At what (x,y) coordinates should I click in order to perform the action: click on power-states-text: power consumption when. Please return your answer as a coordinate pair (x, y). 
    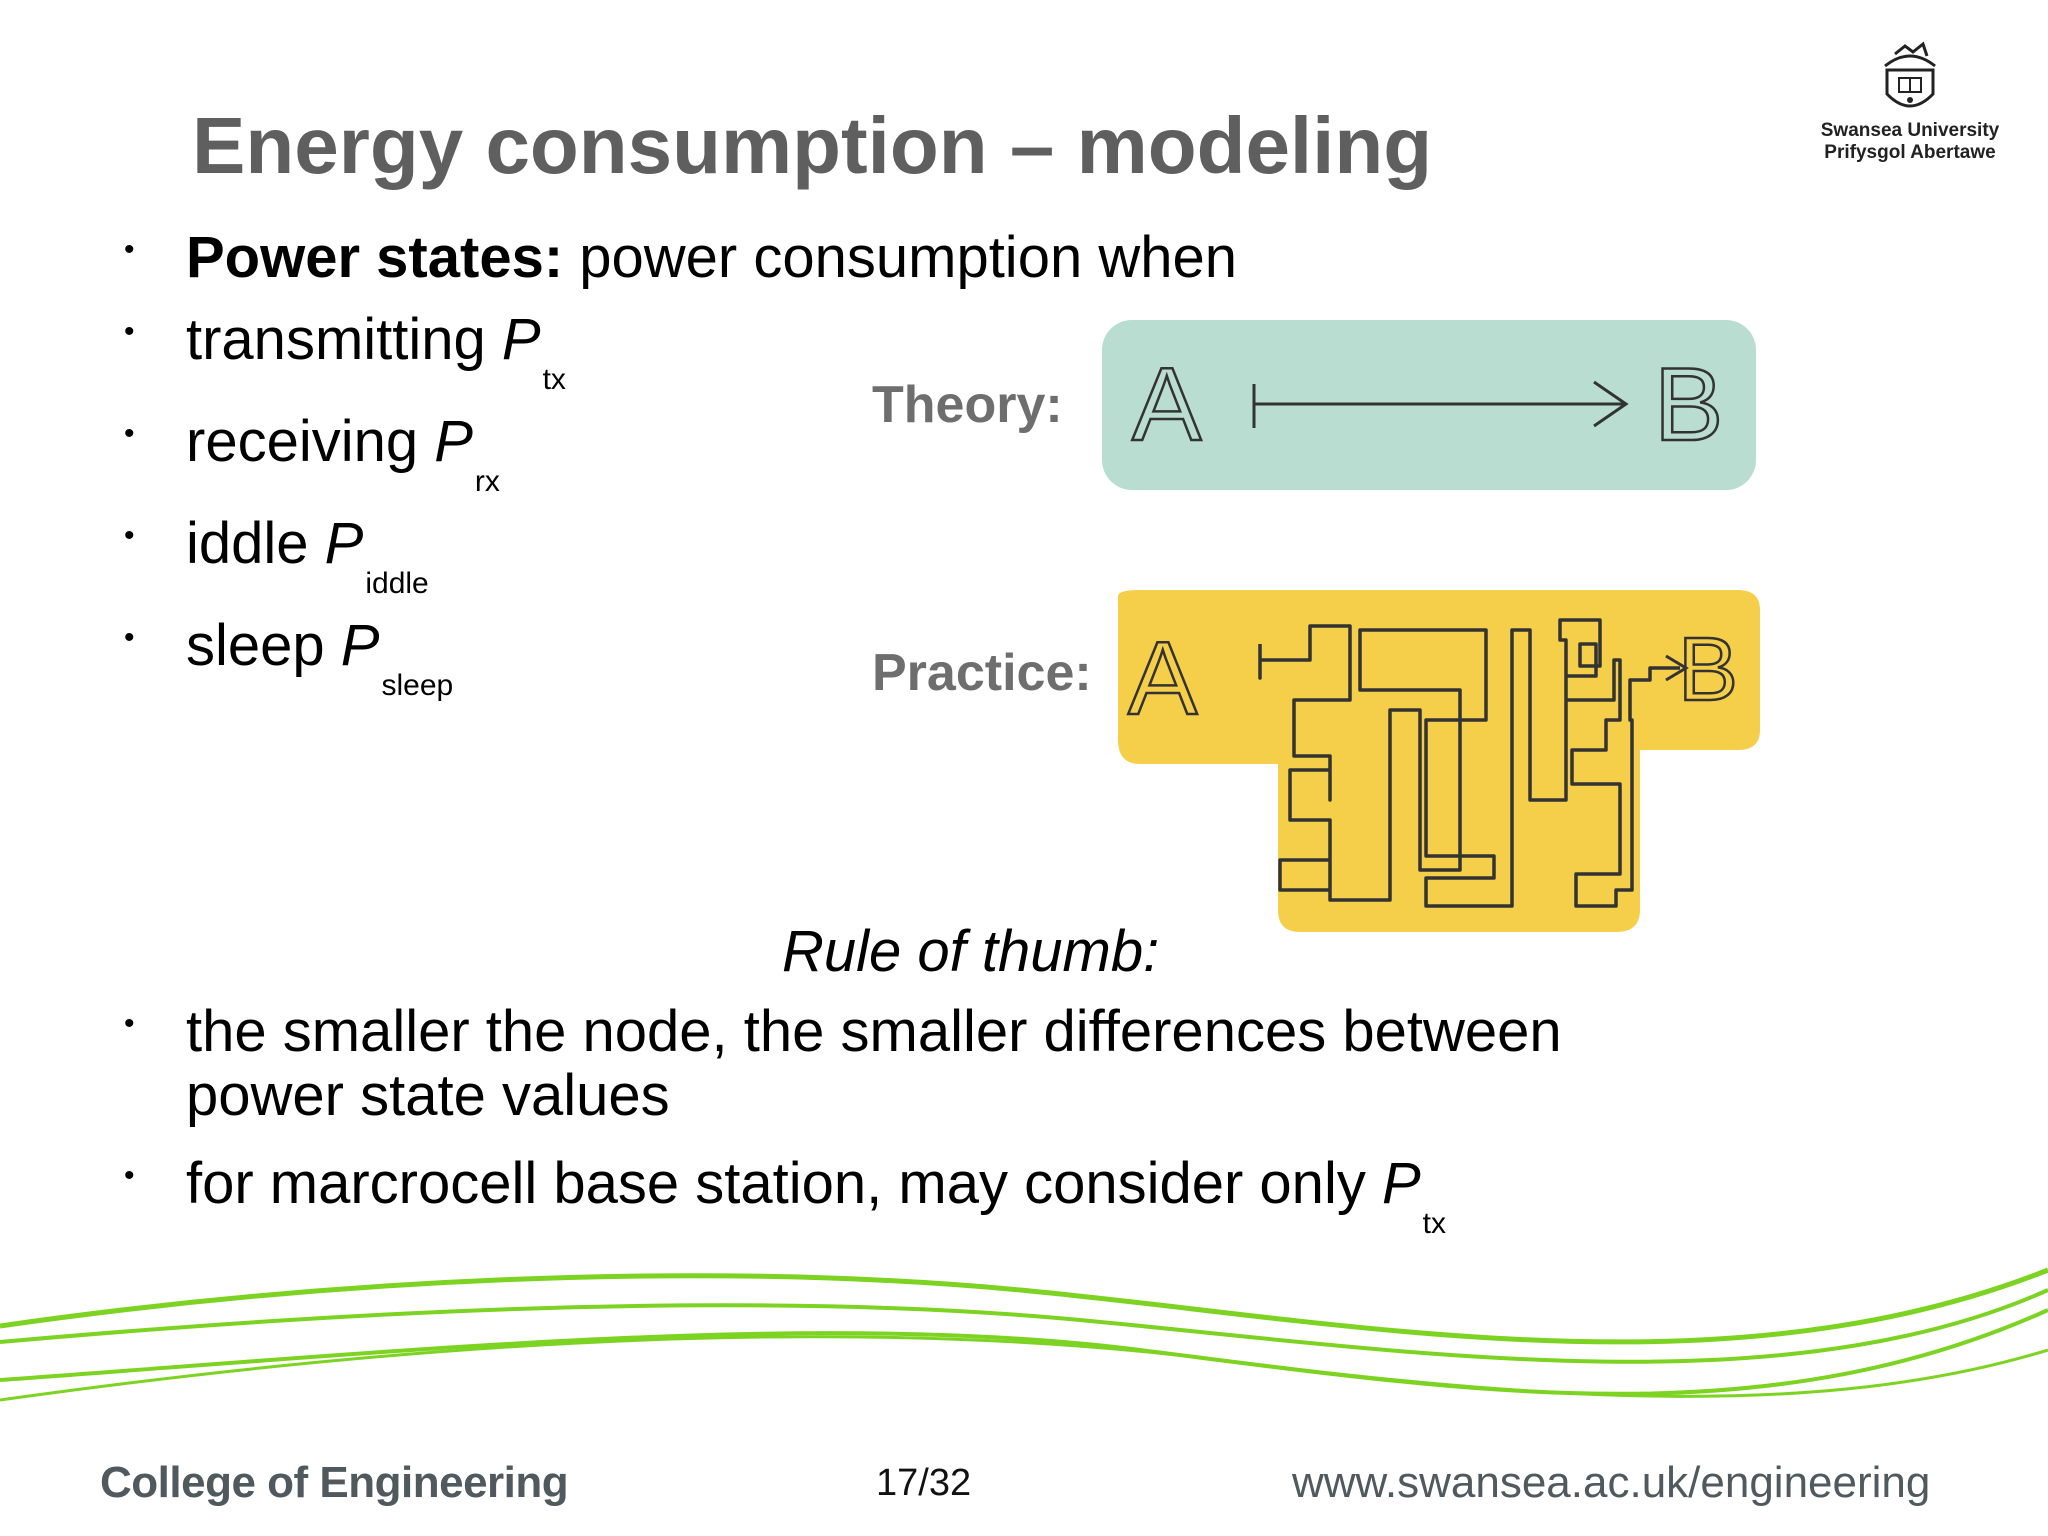
    Looking at the image, I should click on (900, 257).